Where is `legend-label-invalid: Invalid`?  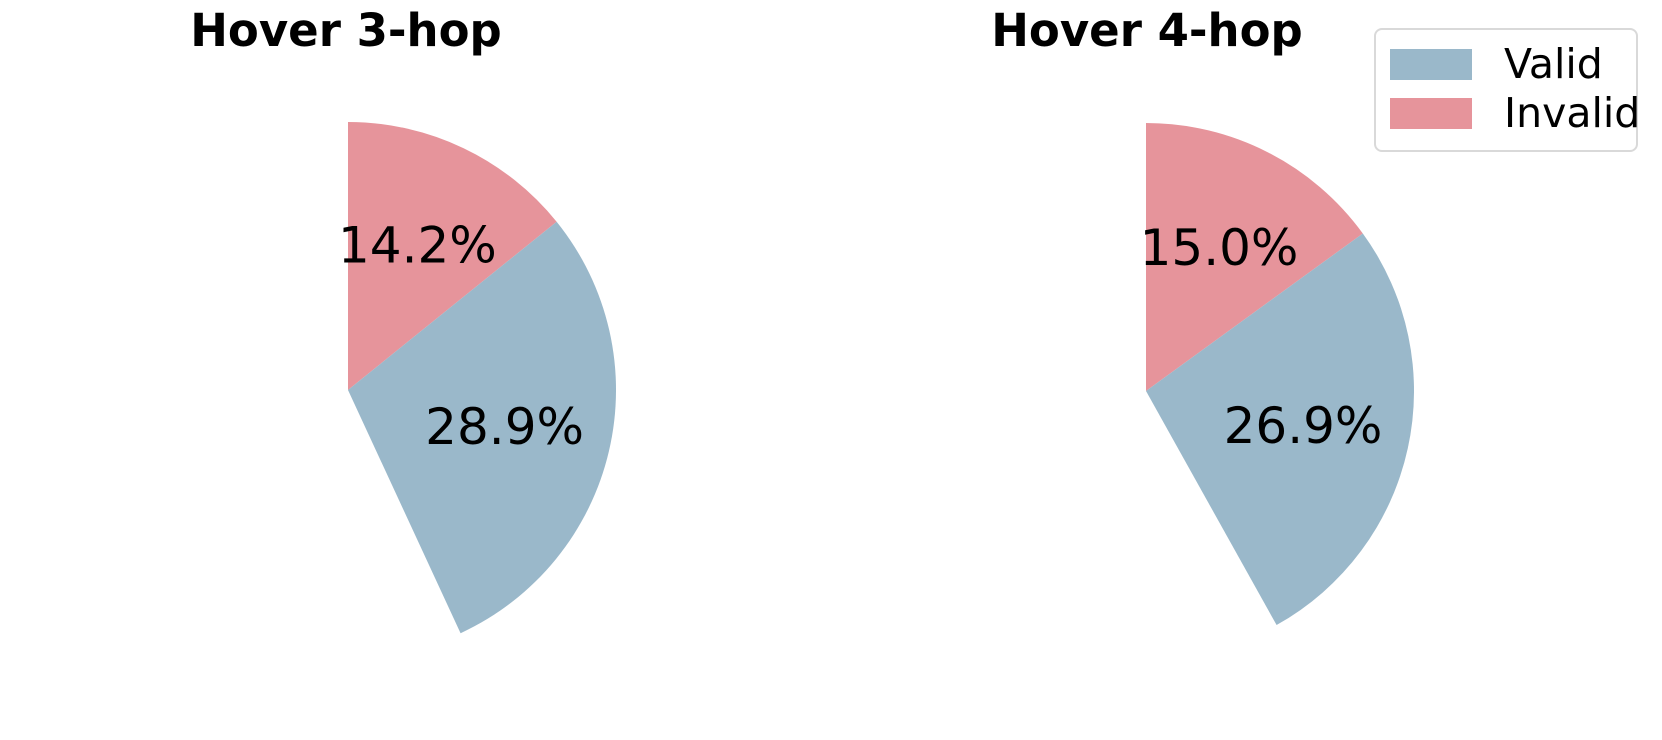
legend-label-invalid: Invalid is located at coordinates (1572, 113).